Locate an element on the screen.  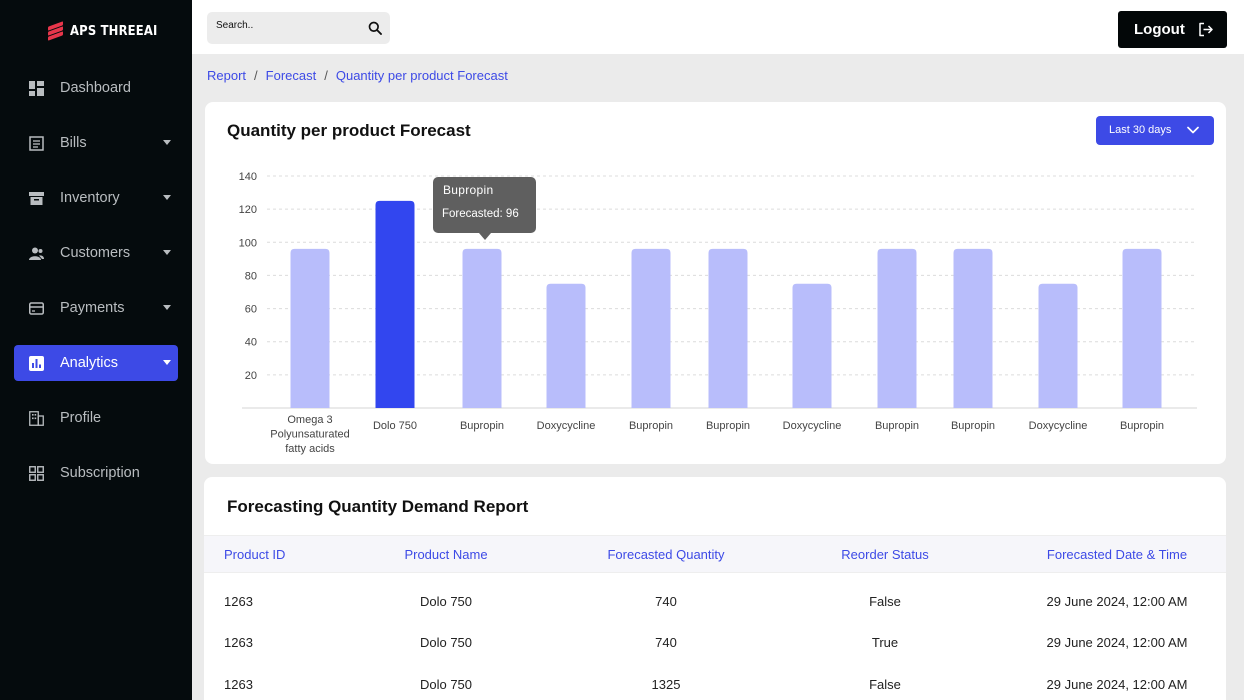
search-box is located at coordinates (298, 28).